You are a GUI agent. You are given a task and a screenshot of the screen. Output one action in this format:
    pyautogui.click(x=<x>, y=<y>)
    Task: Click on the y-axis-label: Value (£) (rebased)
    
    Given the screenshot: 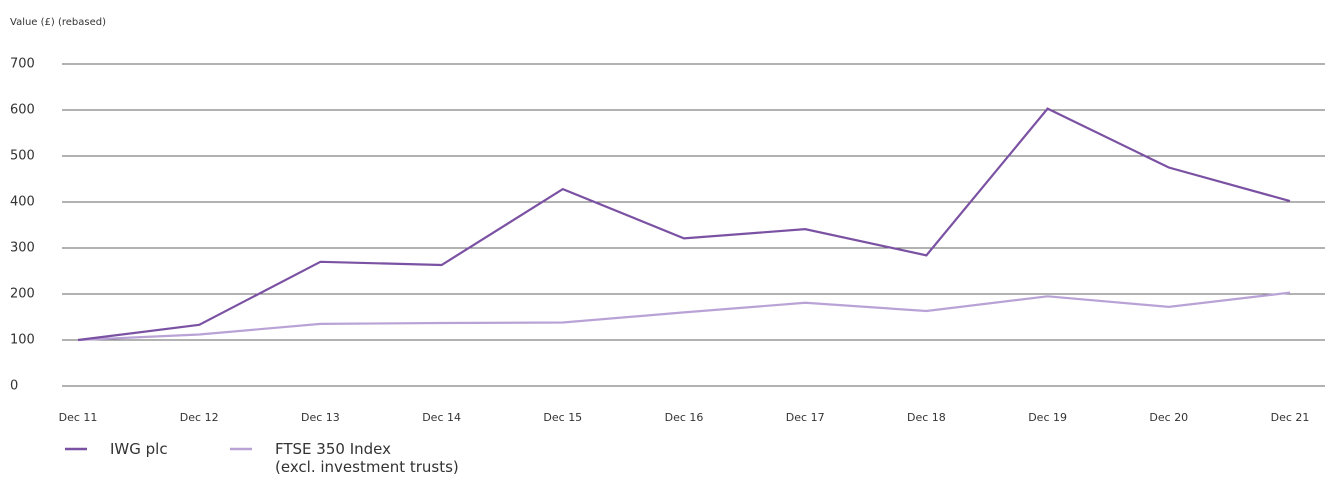 What is the action you would take?
    pyautogui.click(x=58, y=22)
    